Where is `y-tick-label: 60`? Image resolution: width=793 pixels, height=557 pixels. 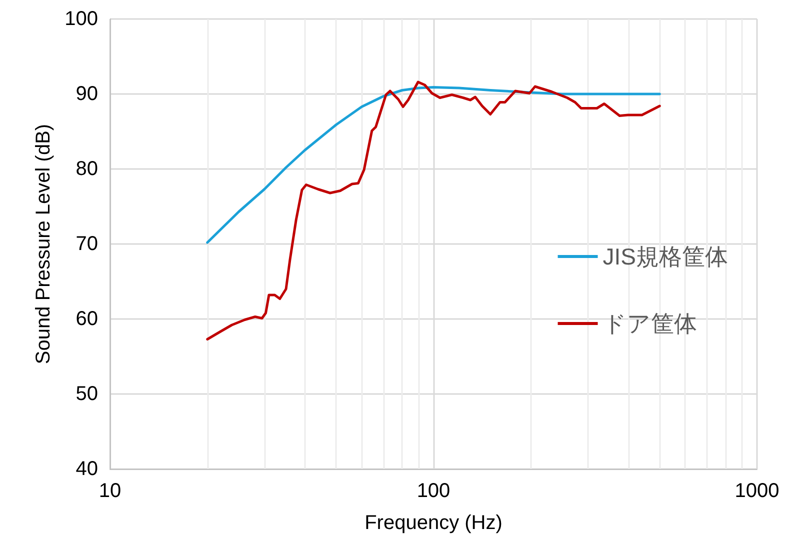
y-tick-label: 60 is located at coordinates (87, 319).